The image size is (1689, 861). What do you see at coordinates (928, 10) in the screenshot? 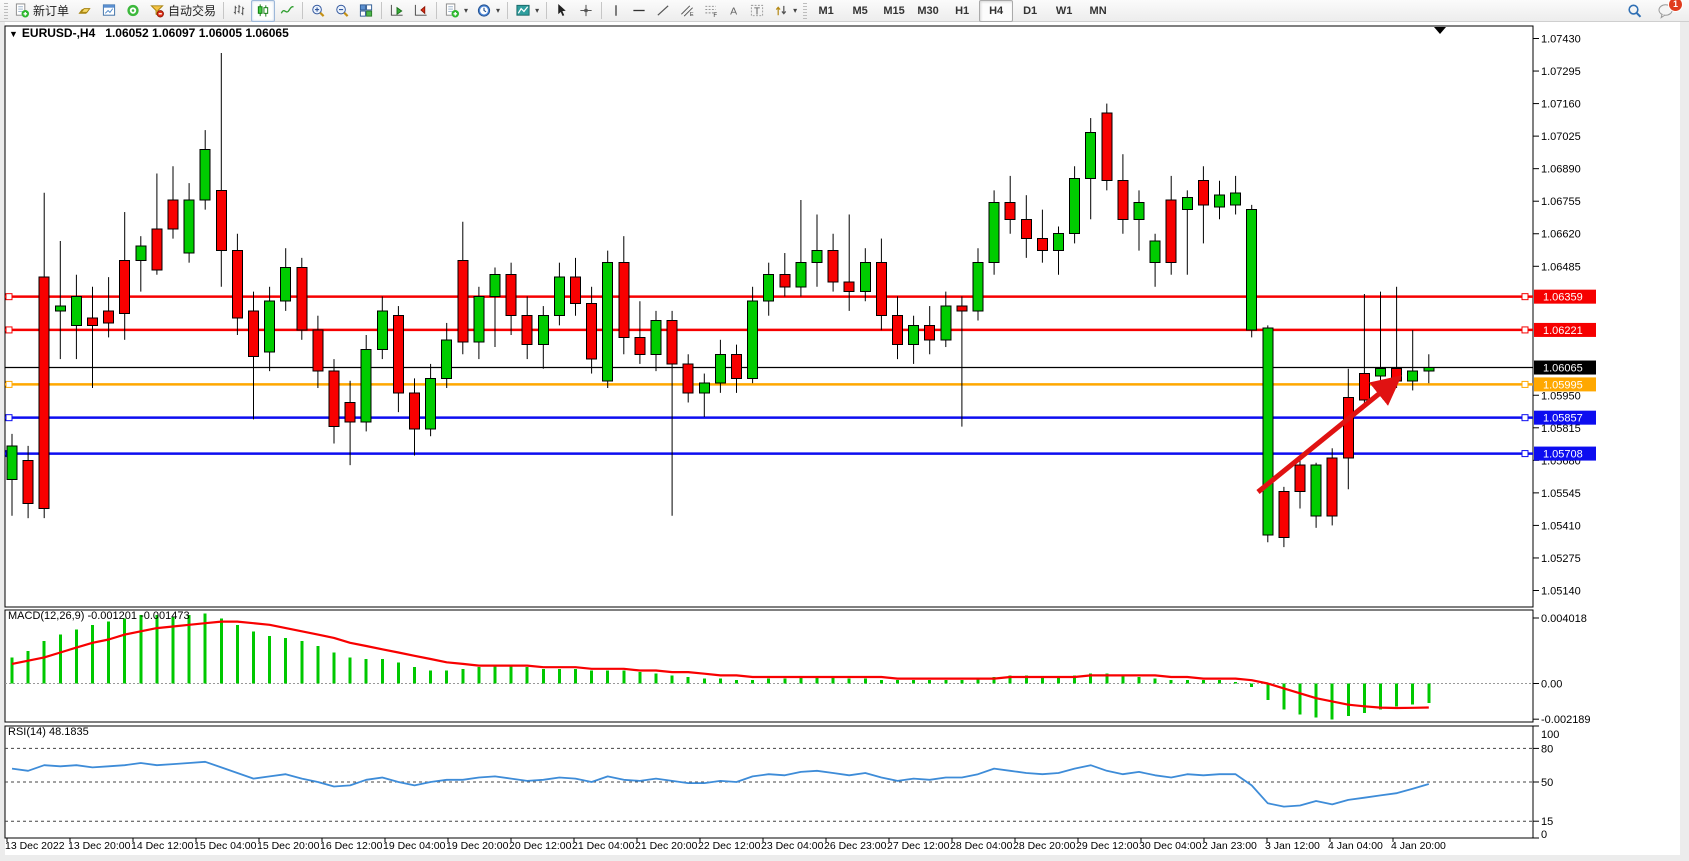
I see `timeframe-m30-button: M30` at bounding box center [928, 10].